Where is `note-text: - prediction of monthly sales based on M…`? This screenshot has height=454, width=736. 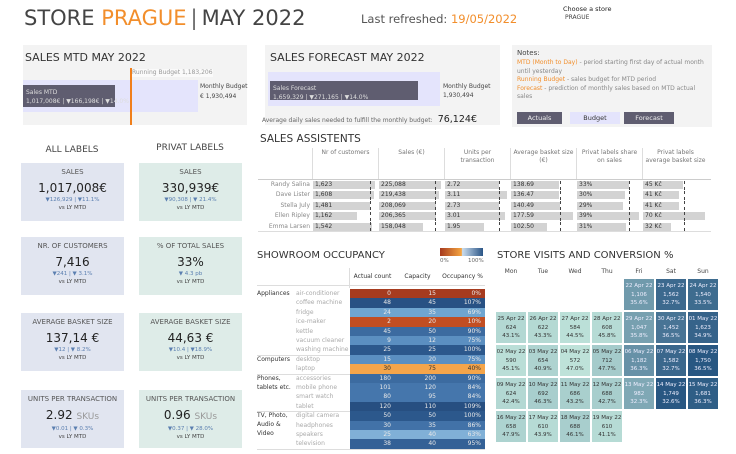
note-text: - prediction of monthly sales based on M… is located at coordinates (606, 92).